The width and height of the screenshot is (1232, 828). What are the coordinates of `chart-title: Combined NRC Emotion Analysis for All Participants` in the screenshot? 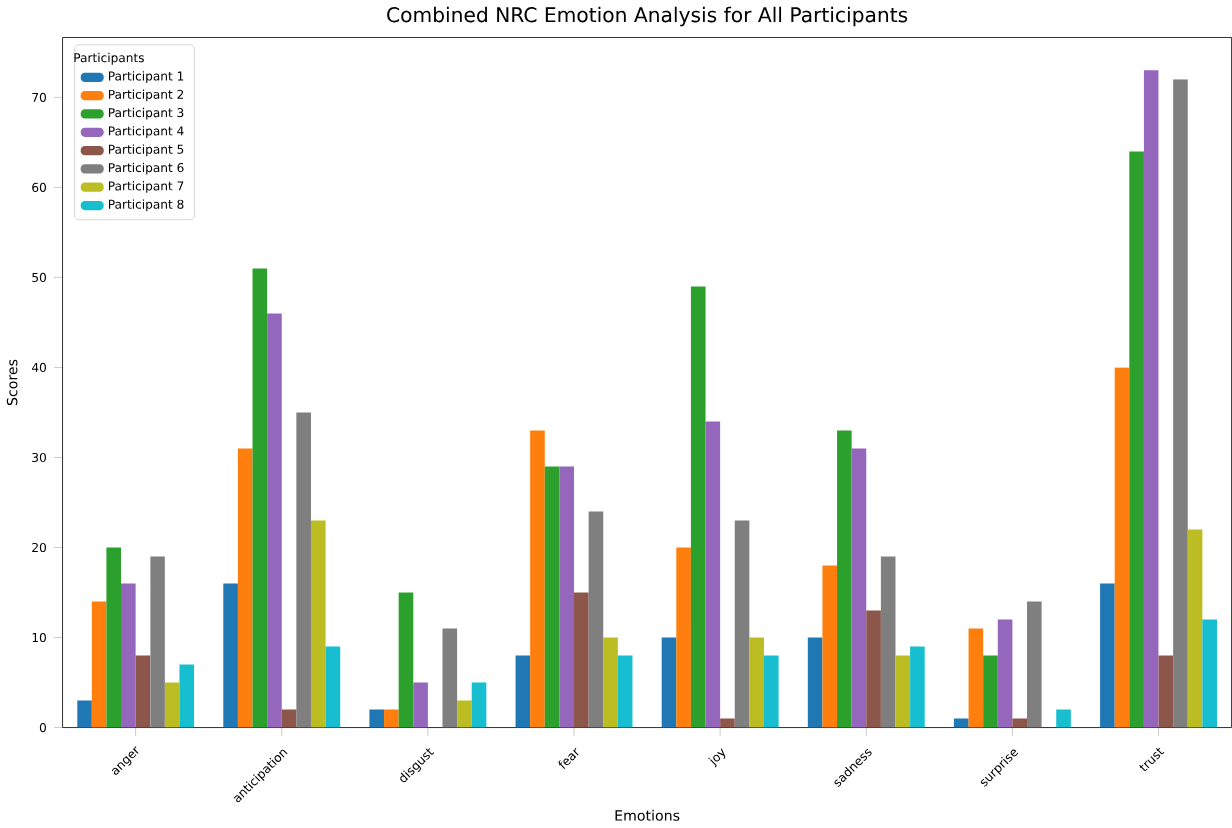 It's located at (647, 16).